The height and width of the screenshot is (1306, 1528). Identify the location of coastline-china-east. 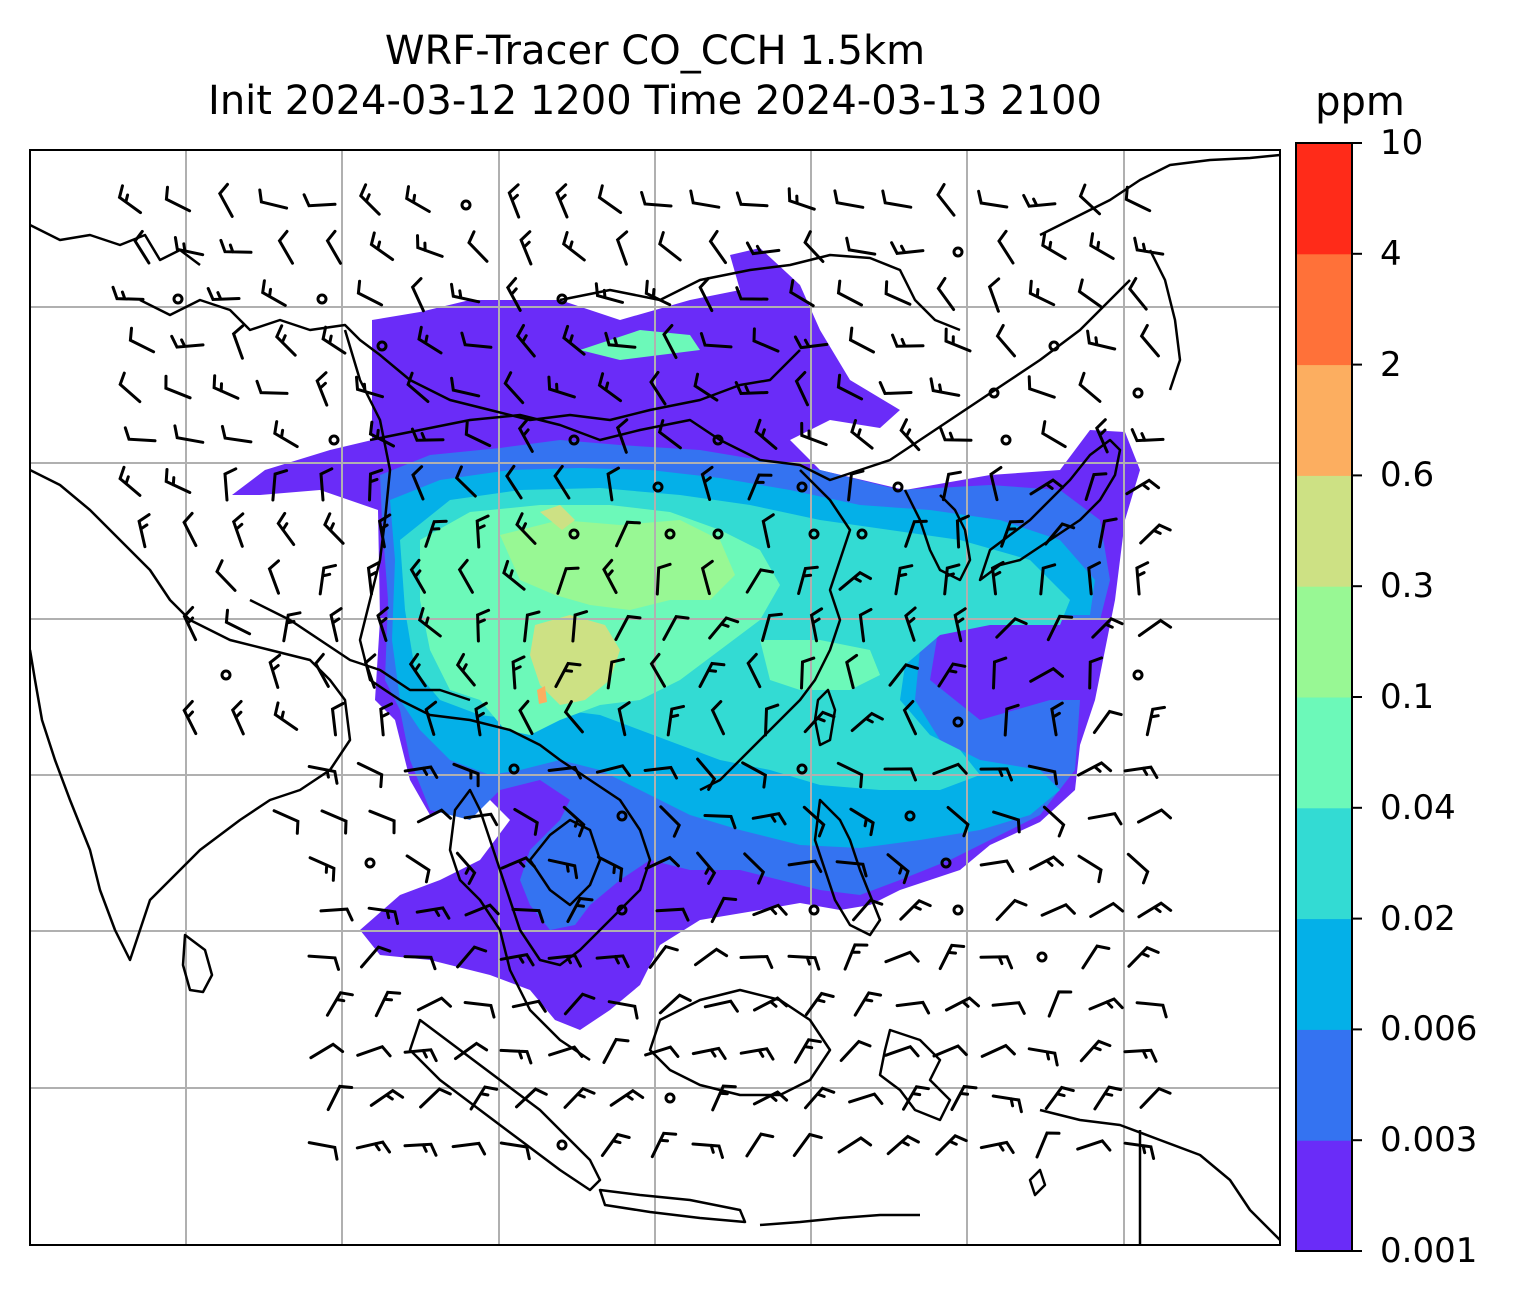
(775, 630).